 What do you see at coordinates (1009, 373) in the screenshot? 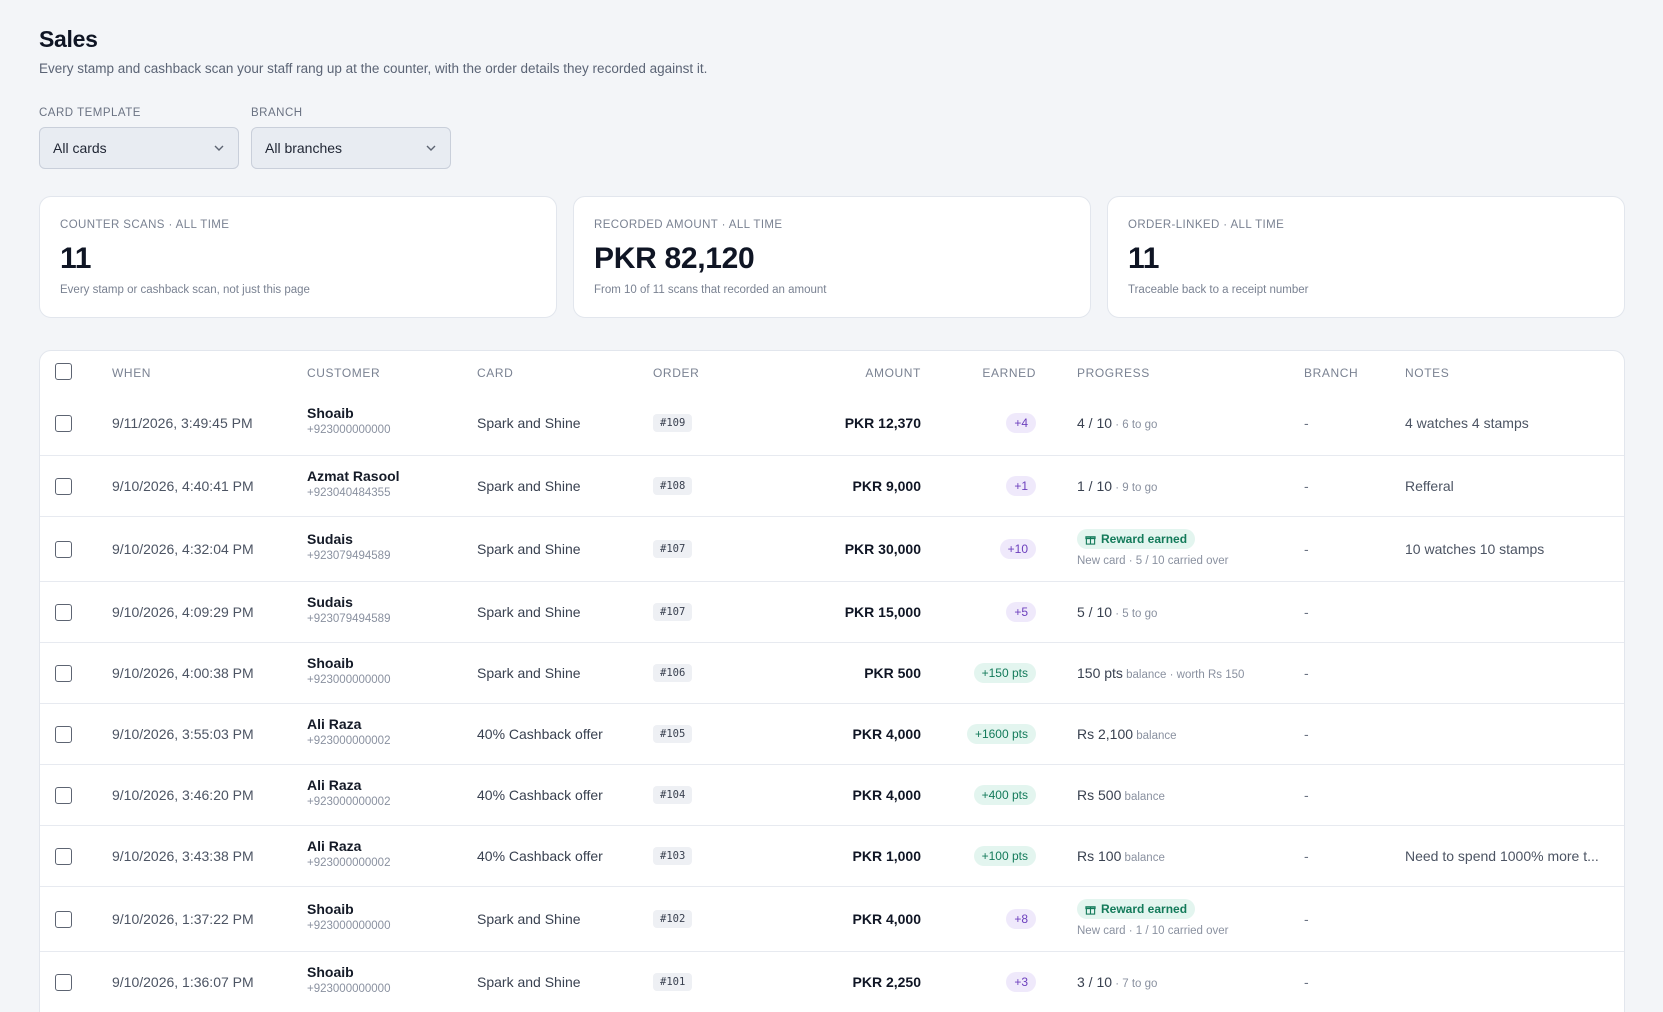
I see `column-earned: EARNED` at bounding box center [1009, 373].